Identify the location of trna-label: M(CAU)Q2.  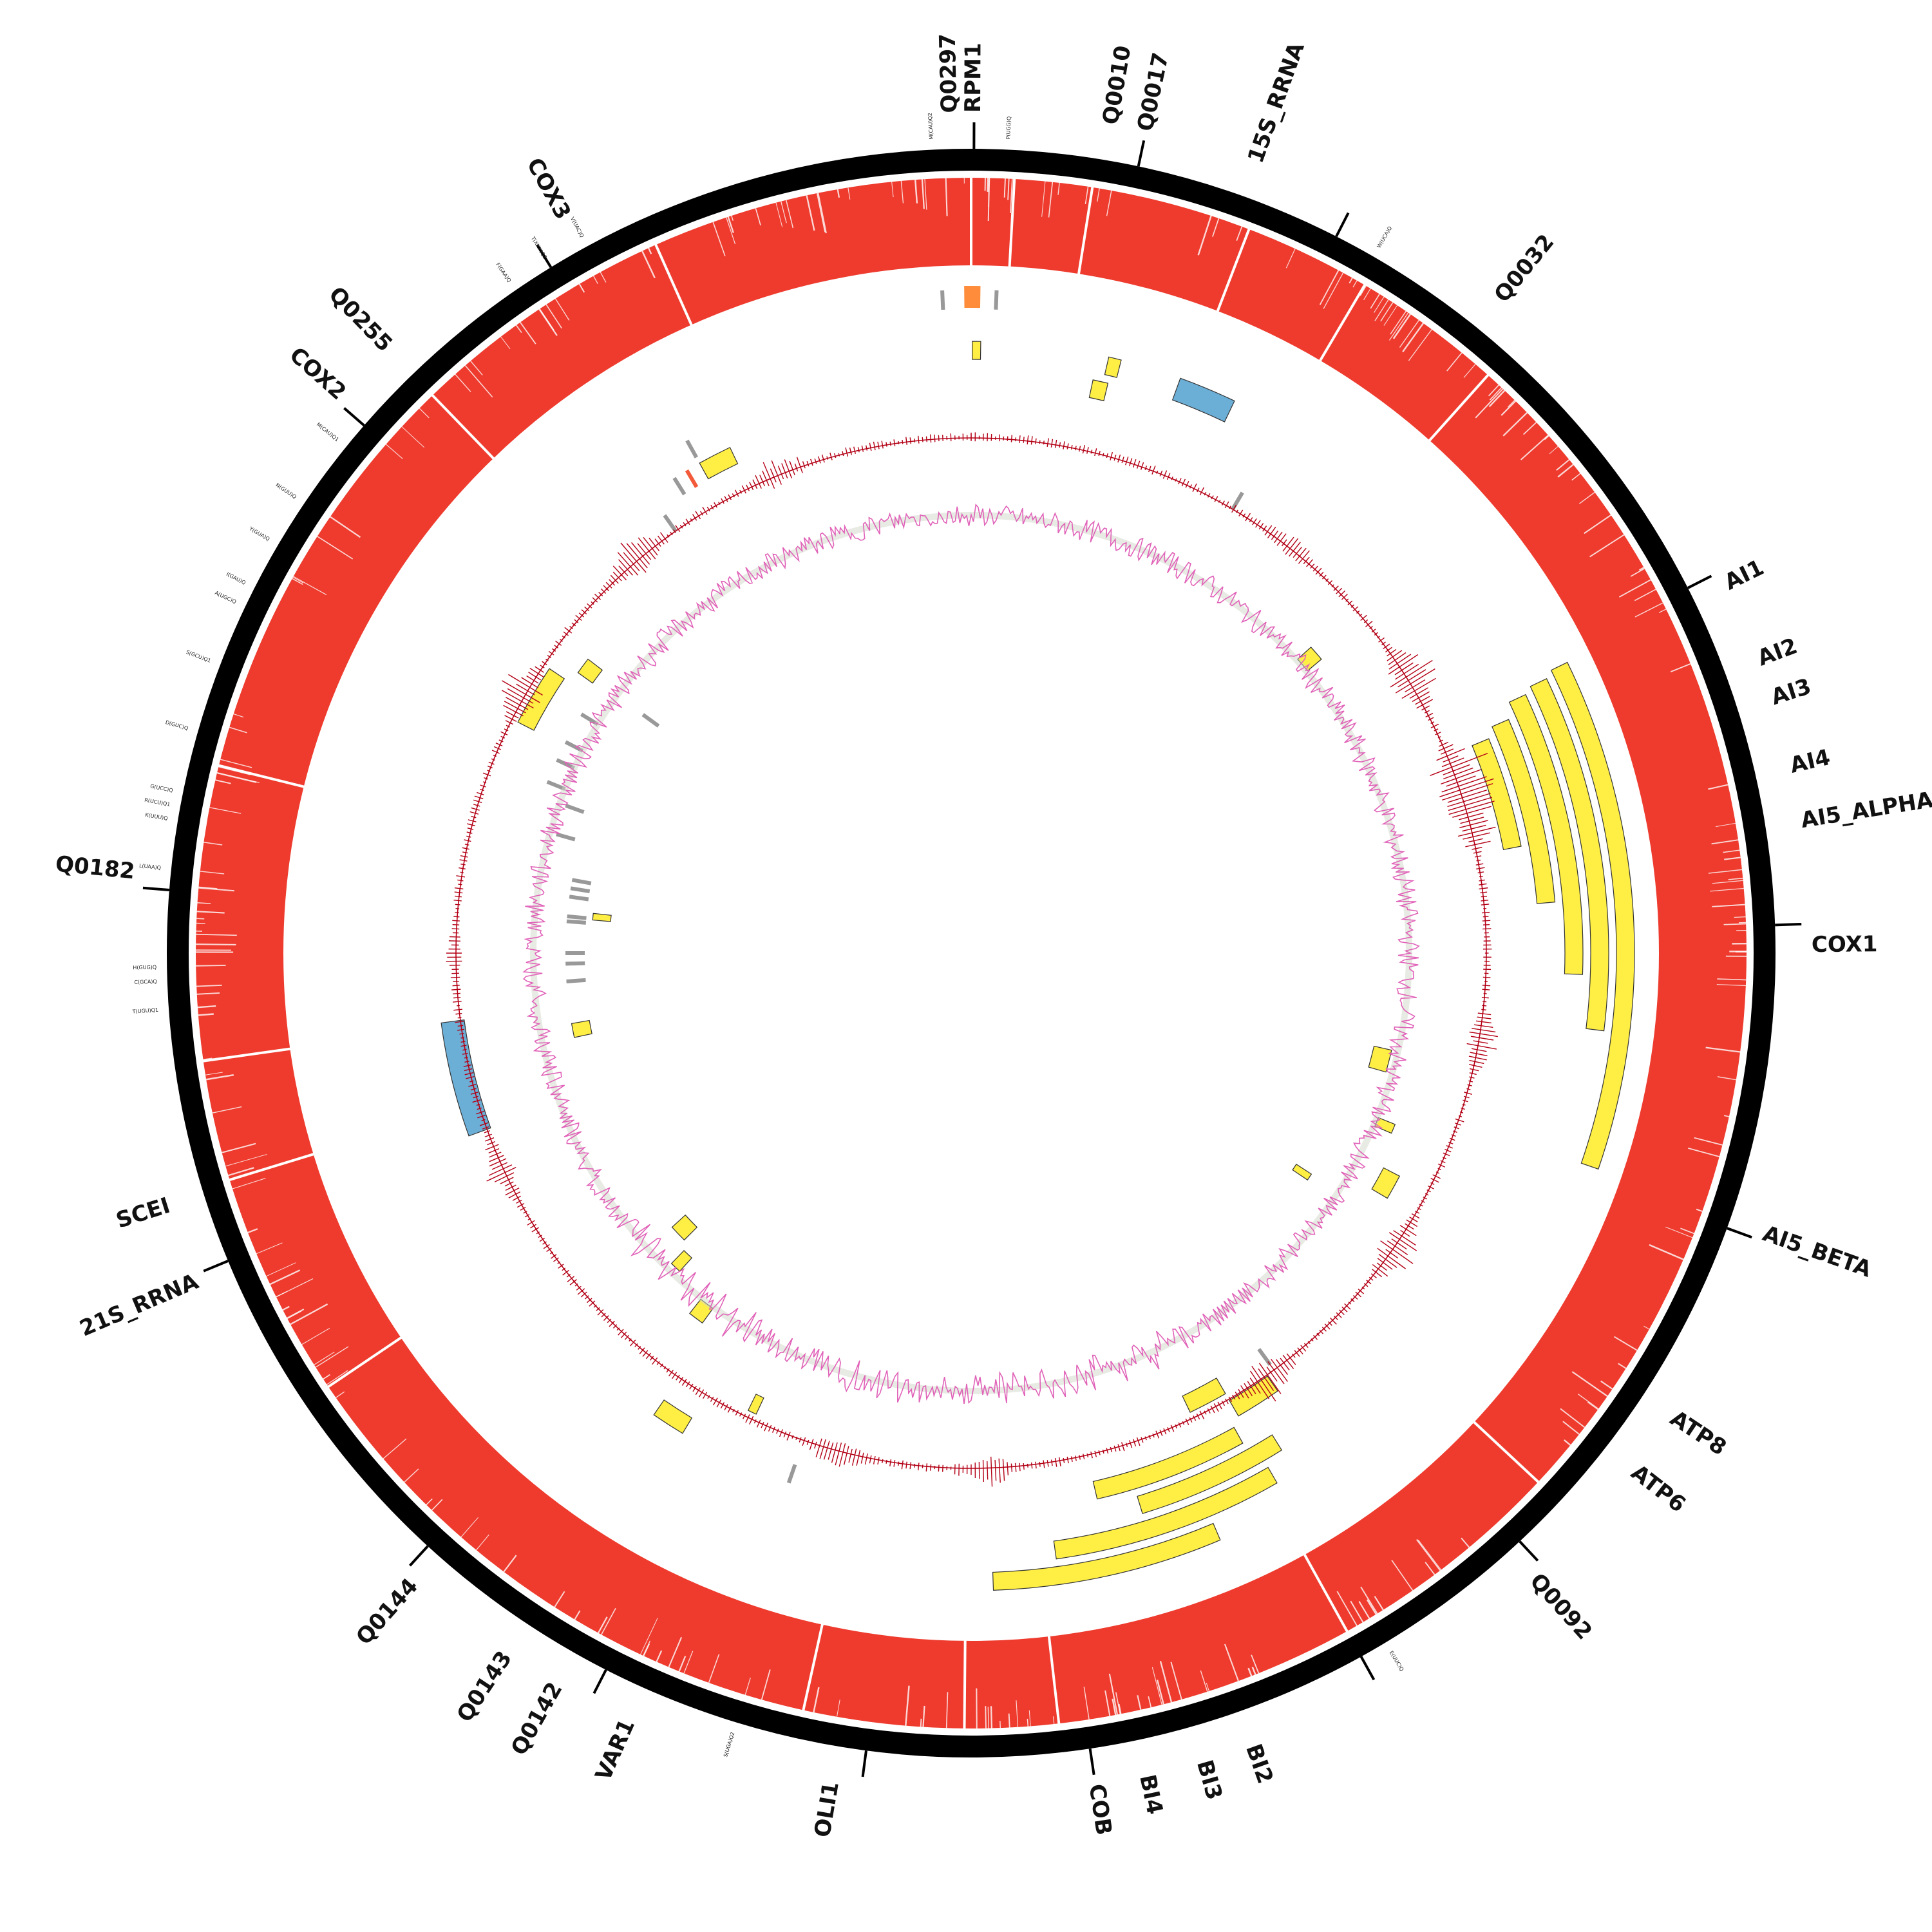
(931, 127).